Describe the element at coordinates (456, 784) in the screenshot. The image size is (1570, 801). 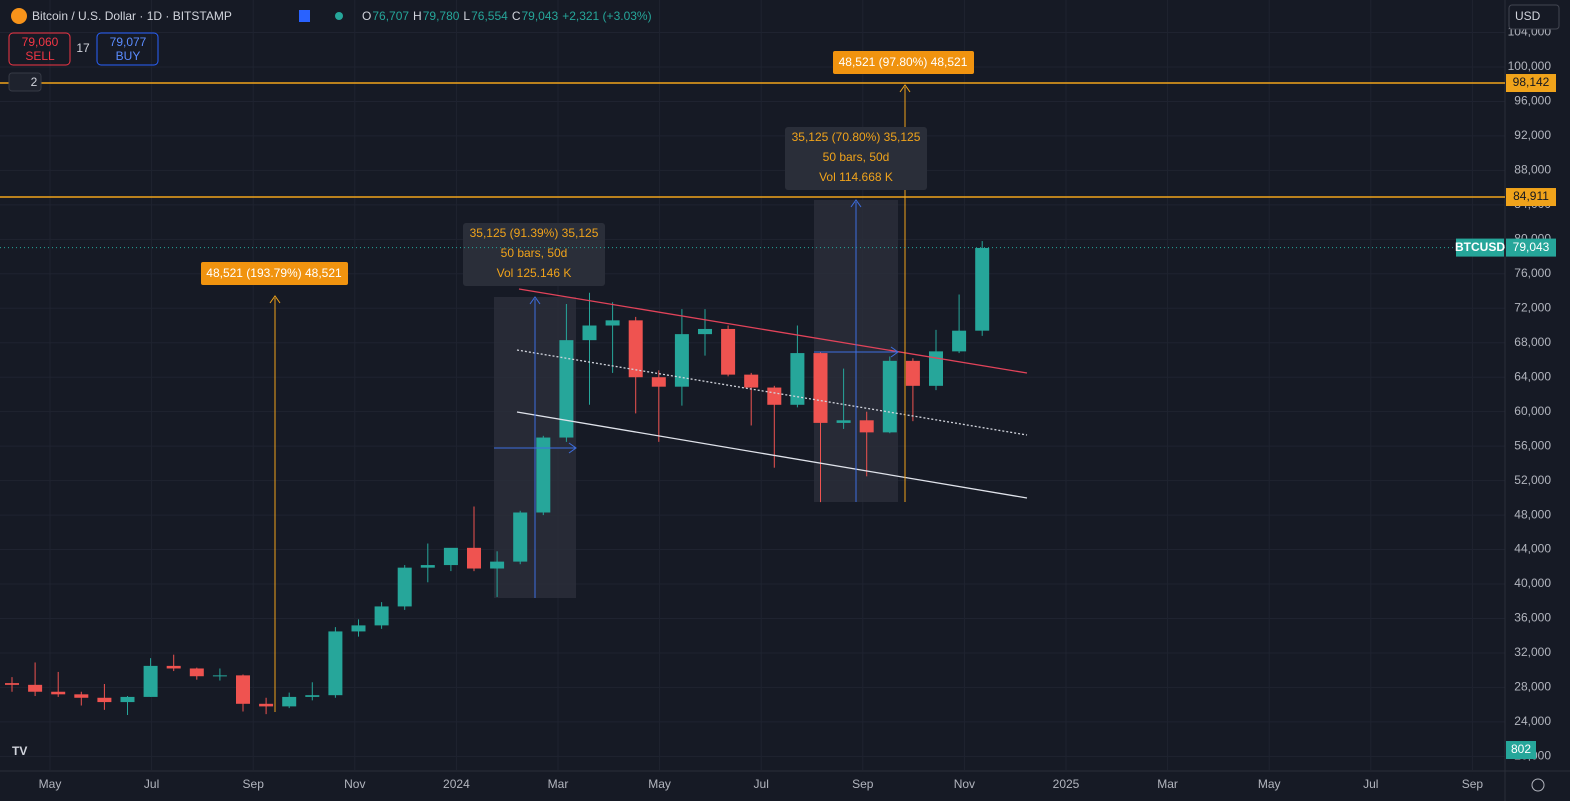
I see `x-tick-label: 2024` at that location.